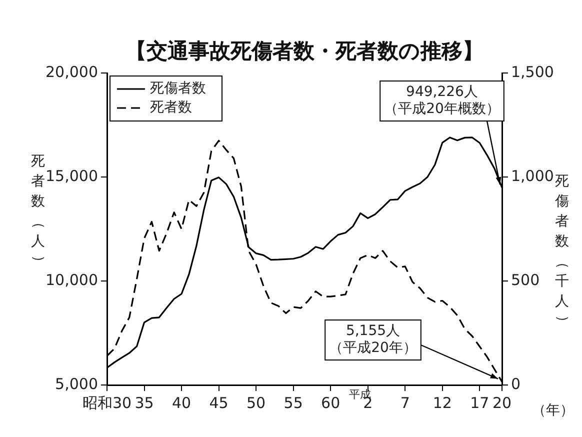 The width and height of the screenshot is (582, 437). Describe the element at coordinates (38, 211) in the screenshot. I see `y-axis-title: 死者数（人）` at that location.